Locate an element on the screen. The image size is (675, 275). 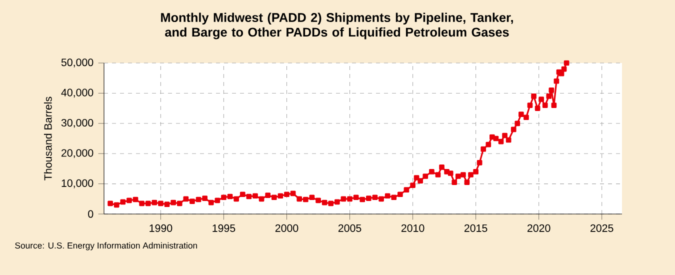
x-tick-label: 1990 is located at coordinates (161, 228).